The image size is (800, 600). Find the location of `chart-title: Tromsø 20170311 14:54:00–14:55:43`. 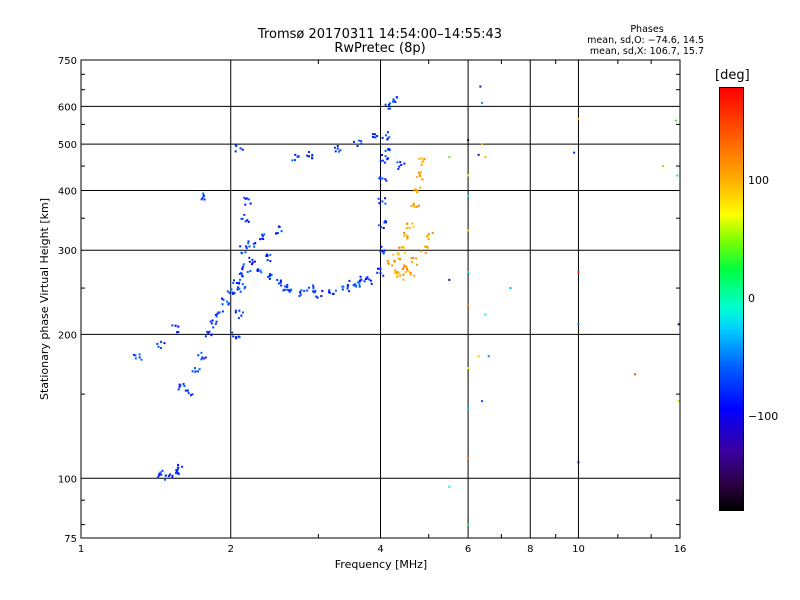

chart-title: Tromsø 20170311 14:54:00–14:55:43 is located at coordinates (380, 34).